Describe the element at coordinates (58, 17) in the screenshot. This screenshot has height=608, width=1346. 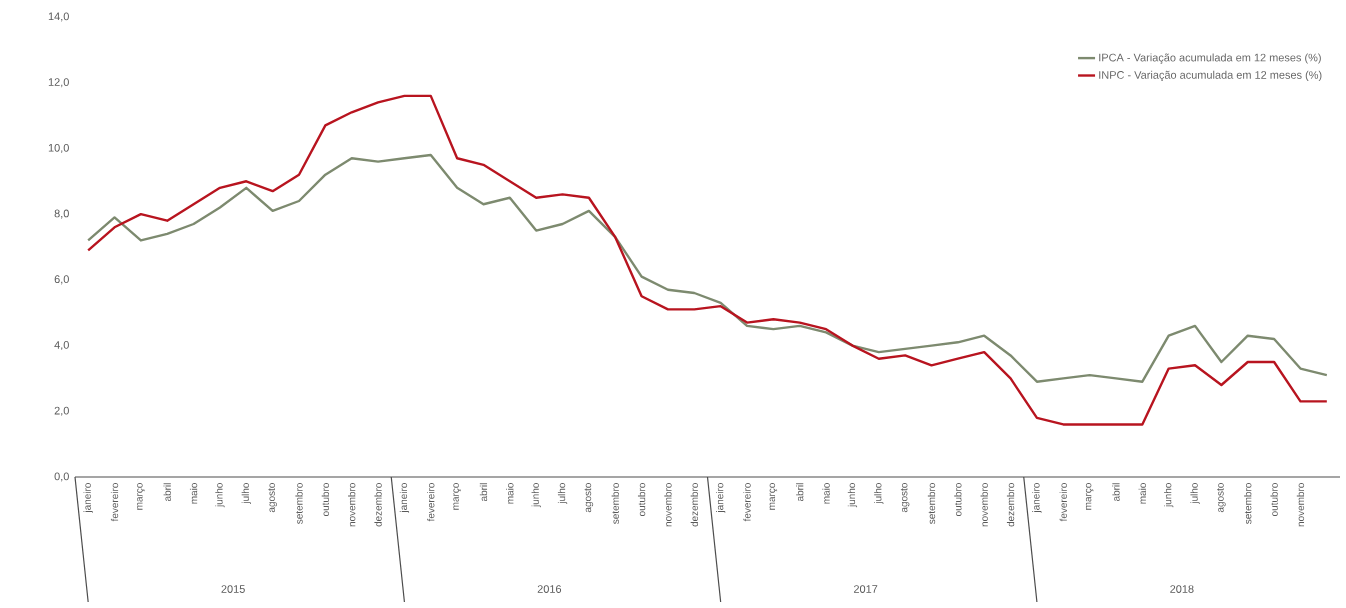
I see `y-tick-label: 14,0` at that location.